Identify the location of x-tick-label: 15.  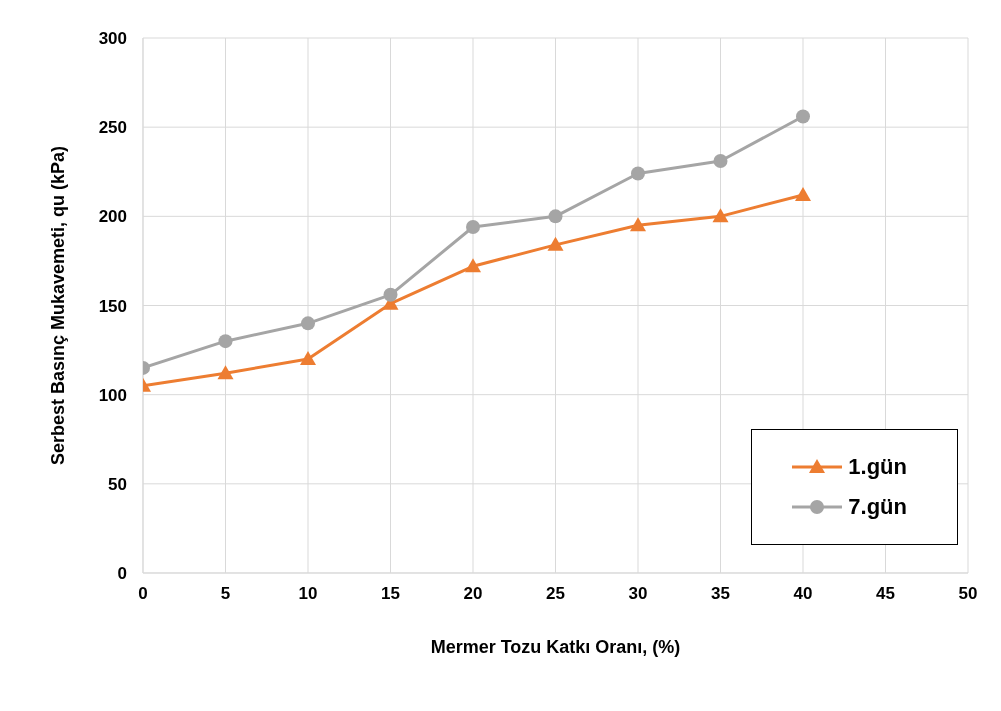
(390, 594).